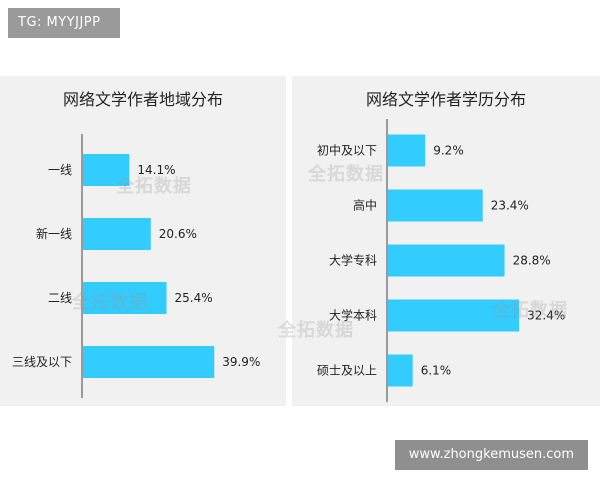 This screenshot has height=480, width=600. Describe the element at coordinates (448, 151) in the screenshot. I see `value-label: 9.2%` at that location.